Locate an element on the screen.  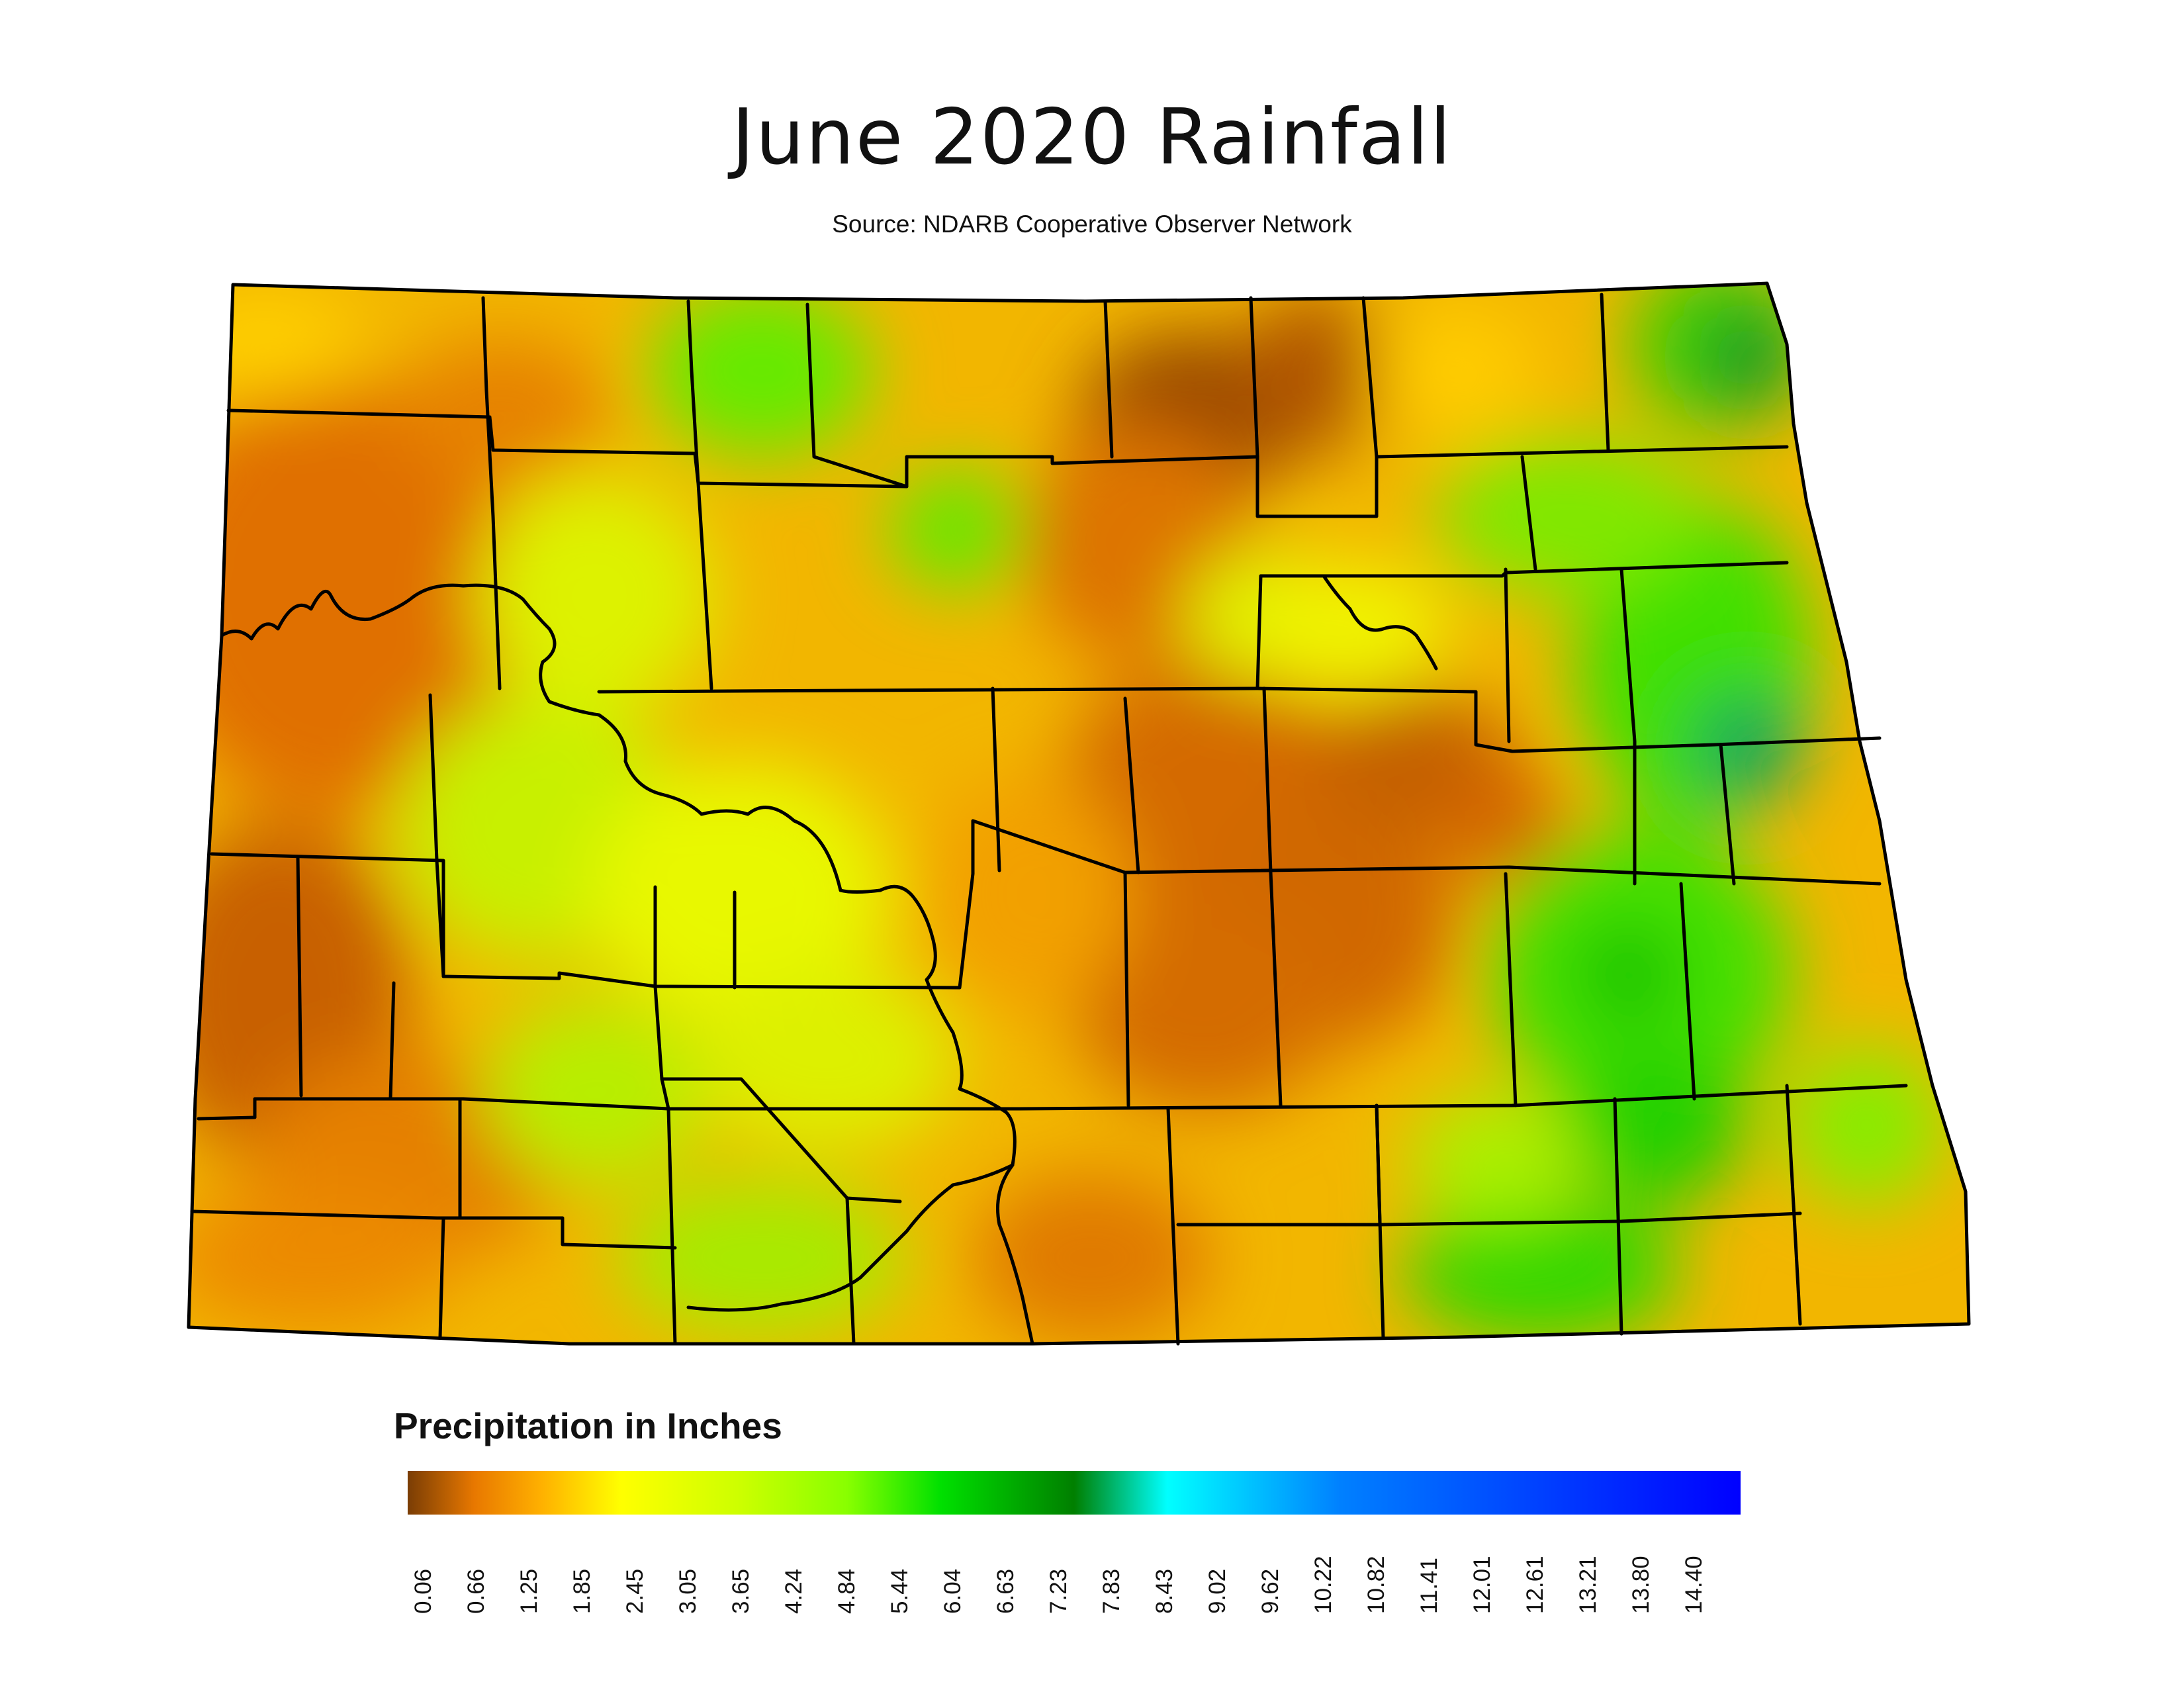
map-title: June 2020 Rainfall is located at coordinates (1092, 137).